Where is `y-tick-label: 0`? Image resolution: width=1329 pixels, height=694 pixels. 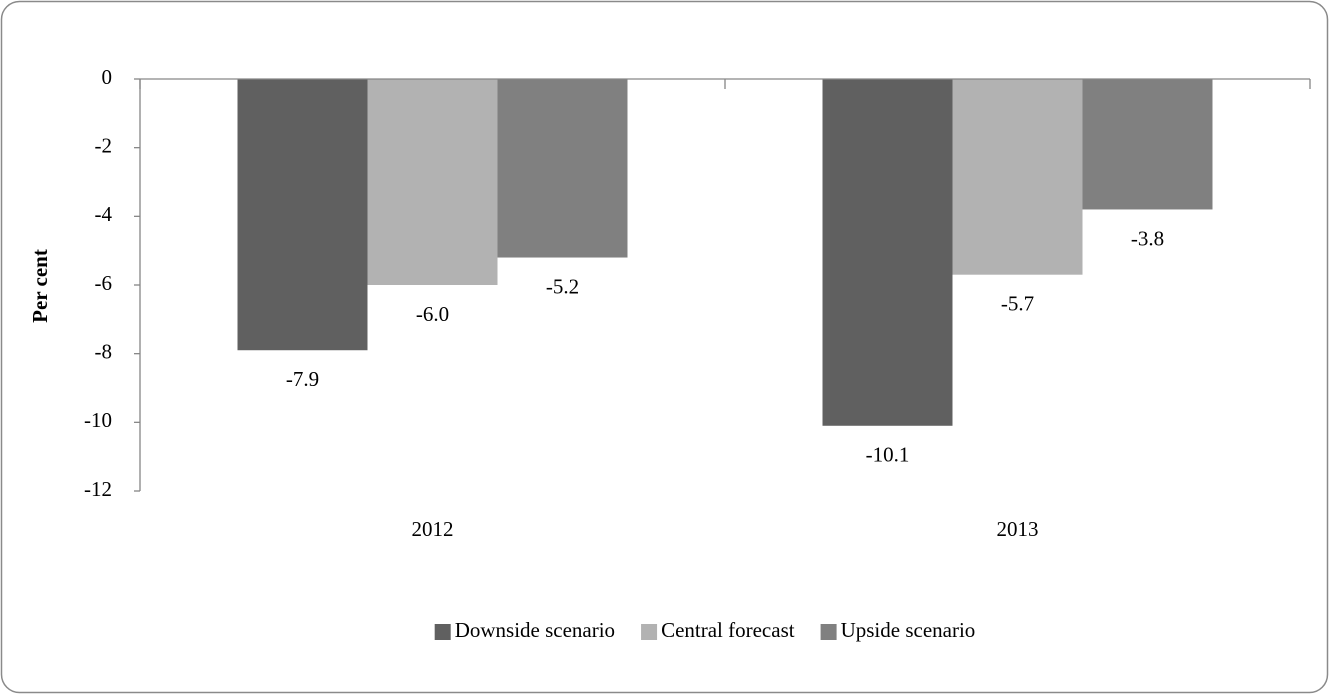
y-tick-label: 0 is located at coordinates (107, 77).